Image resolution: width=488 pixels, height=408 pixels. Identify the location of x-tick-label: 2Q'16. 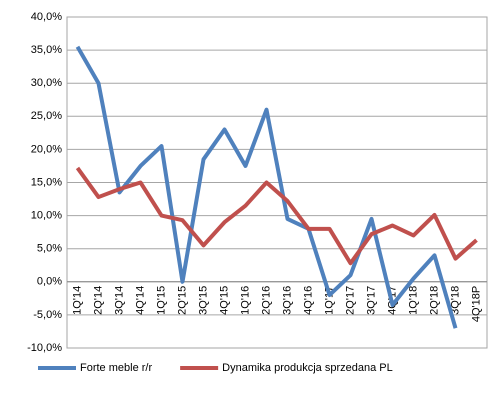
(266, 300).